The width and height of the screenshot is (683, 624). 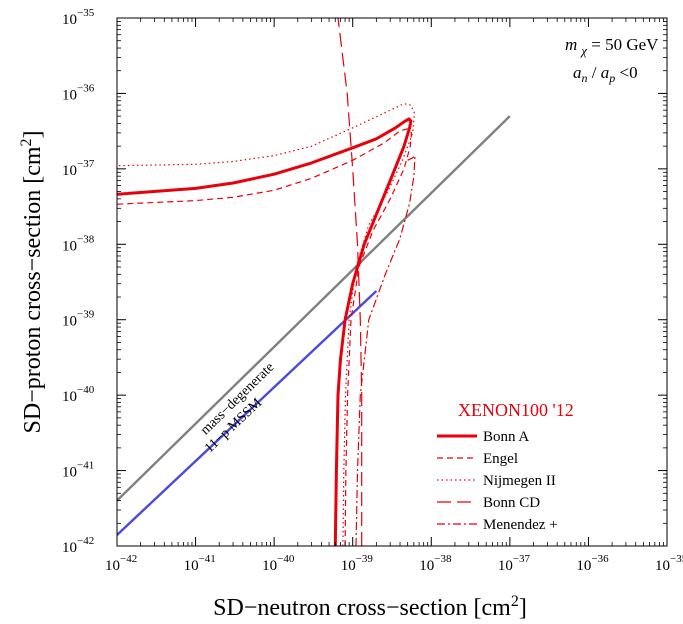 I want to click on y-tick-label: 10−38, so click(x=78, y=243).